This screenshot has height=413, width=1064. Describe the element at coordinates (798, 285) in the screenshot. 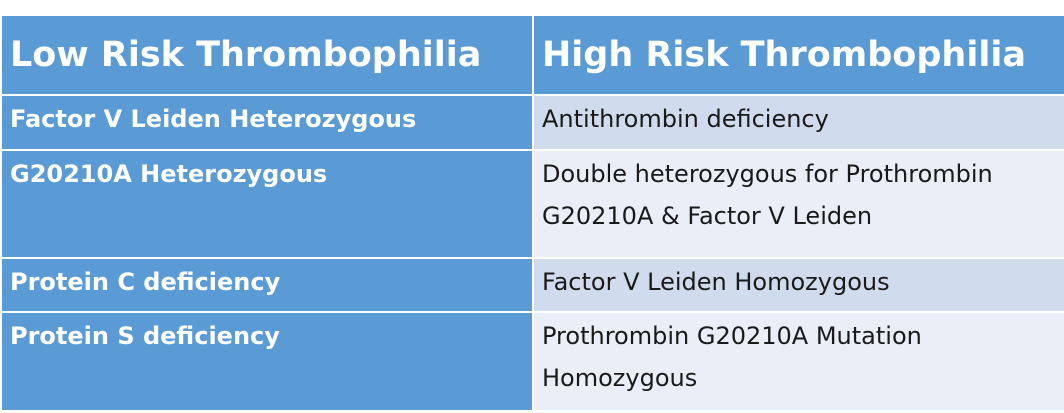

I see `high-risk-cell: Factor V Leiden Homozygous` at that location.